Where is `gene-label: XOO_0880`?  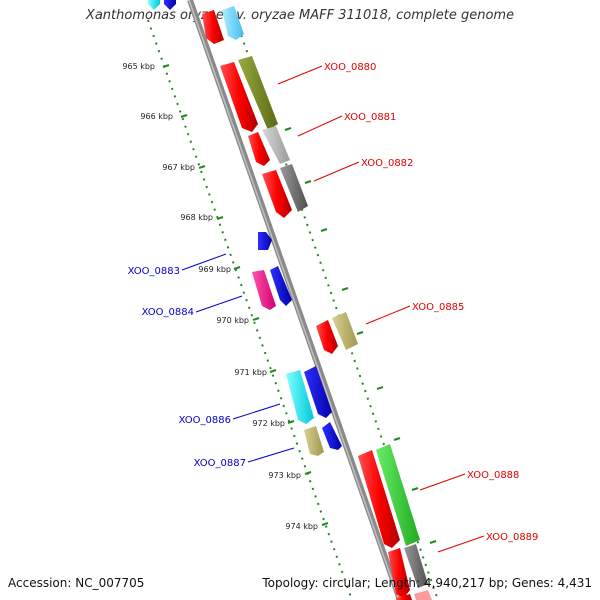 gene-label: XOO_0880 is located at coordinates (350, 67).